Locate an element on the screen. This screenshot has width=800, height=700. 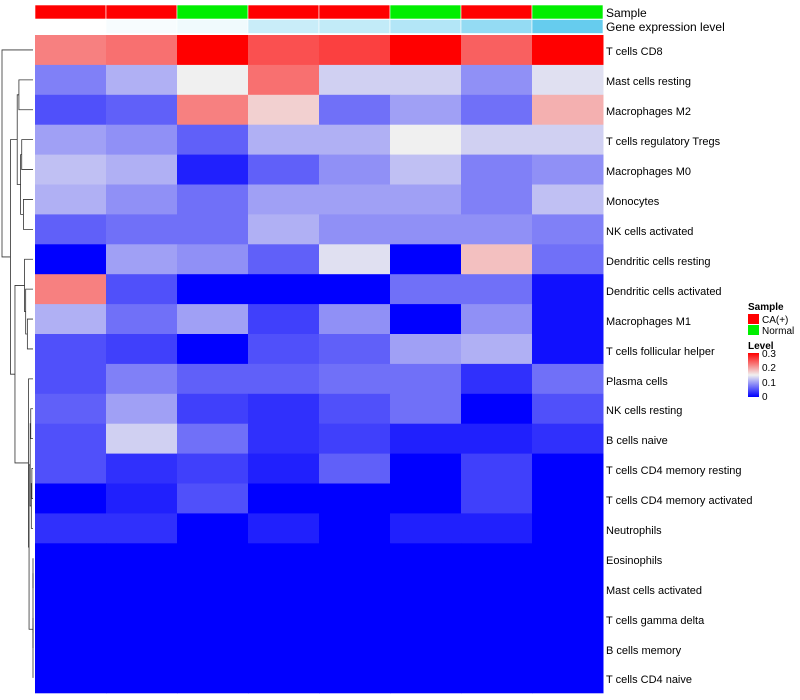
row-label: NK cells activated is located at coordinates (649, 232).